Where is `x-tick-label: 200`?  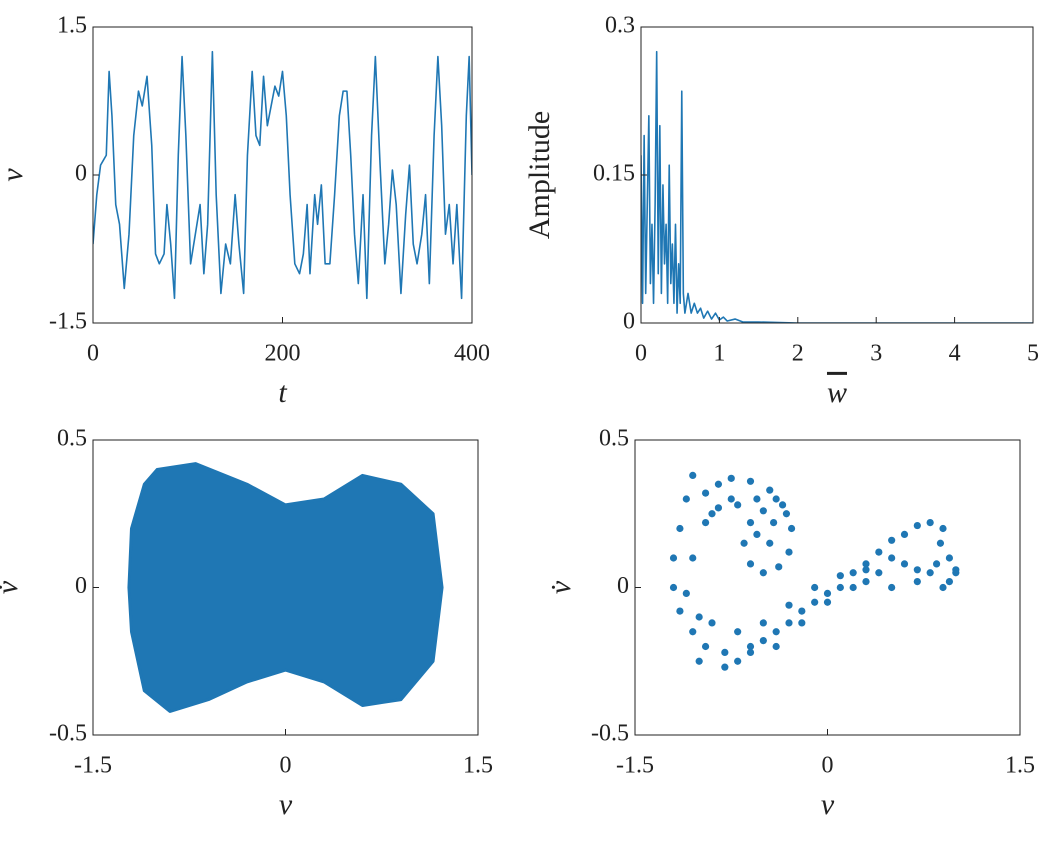 x-tick-label: 200 is located at coordinates (283, 354).